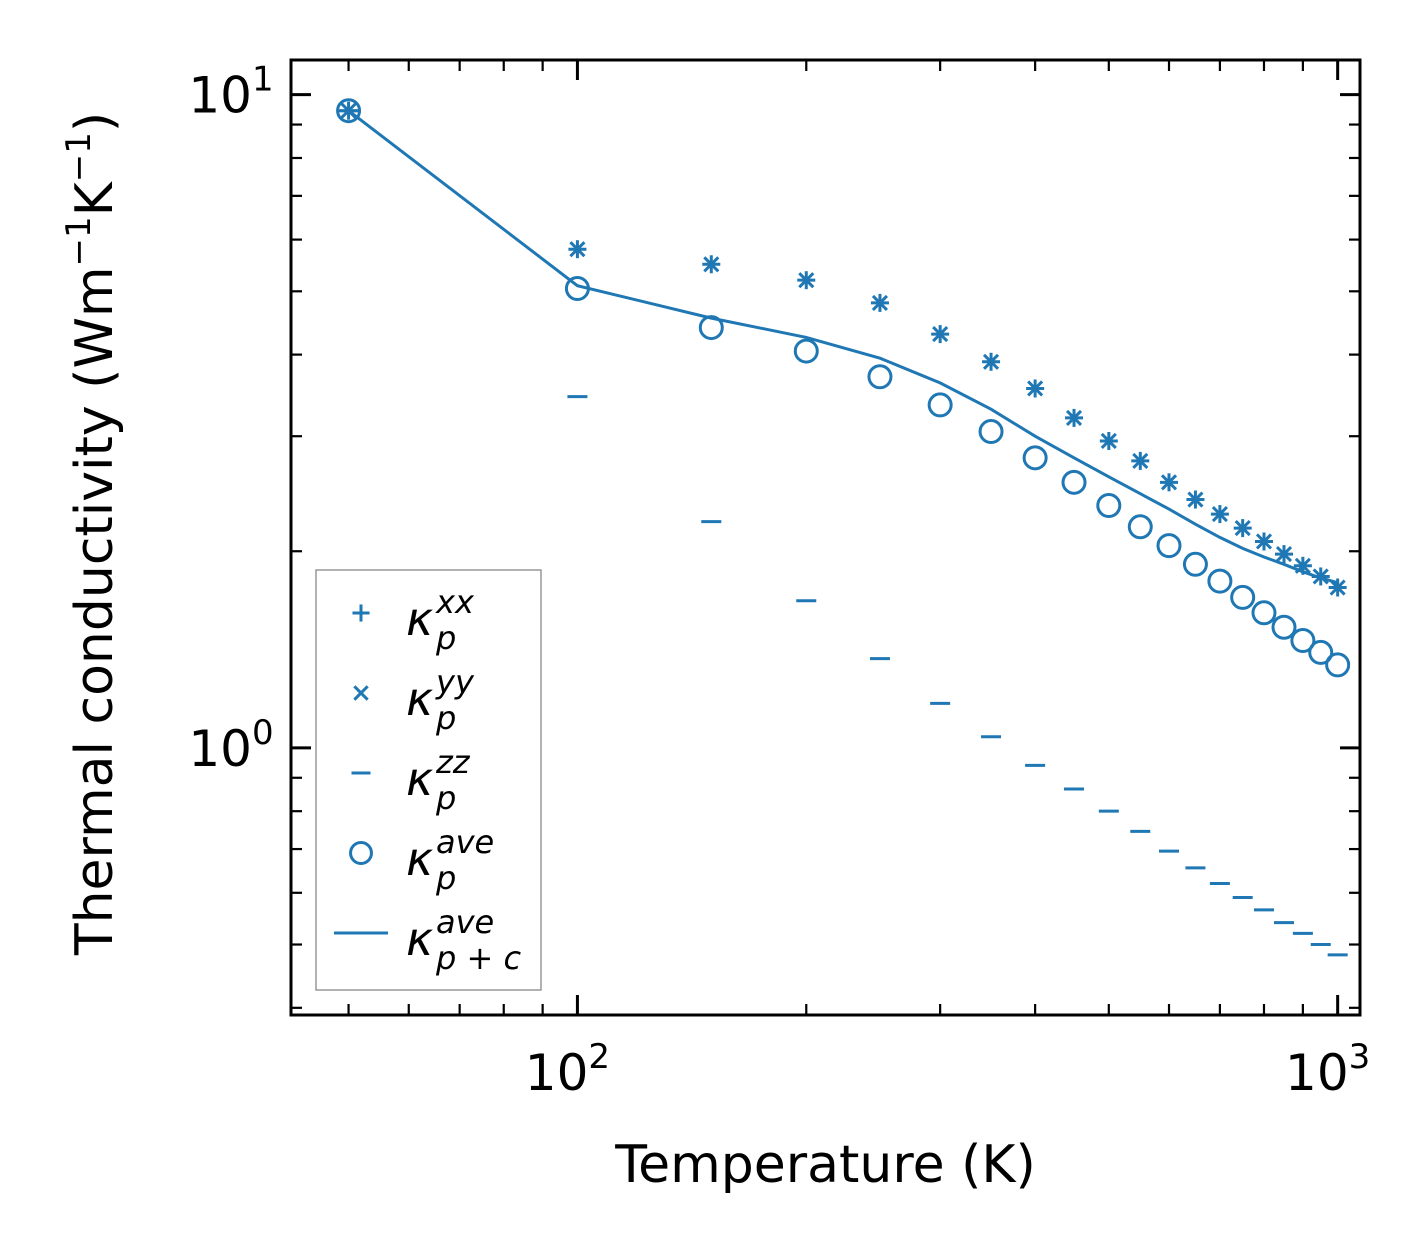  I want to click on legend-entry: κave p + c, so click(427, 940).